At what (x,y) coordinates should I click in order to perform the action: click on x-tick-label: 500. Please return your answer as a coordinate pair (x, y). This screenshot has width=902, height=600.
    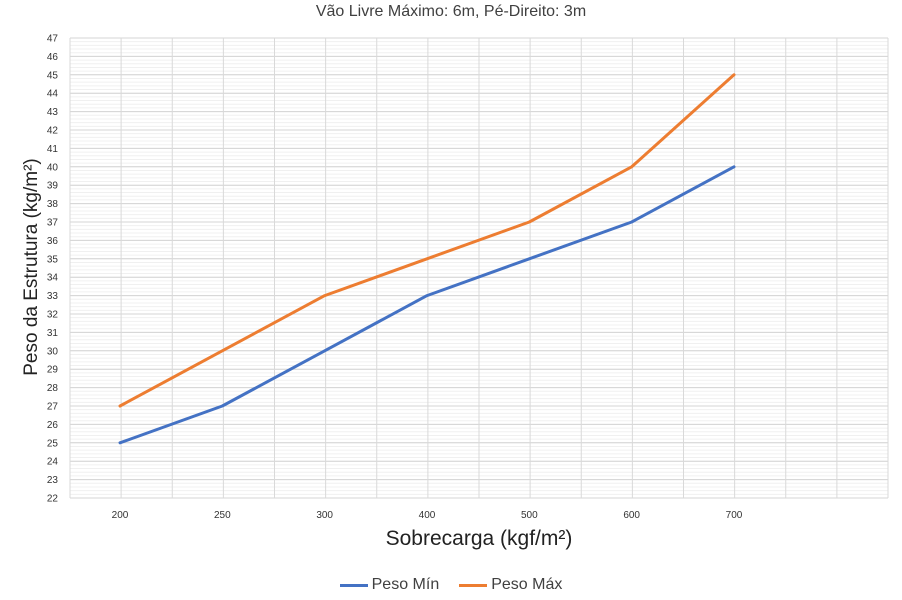
    Looking at the image, I should click on (529, 515).